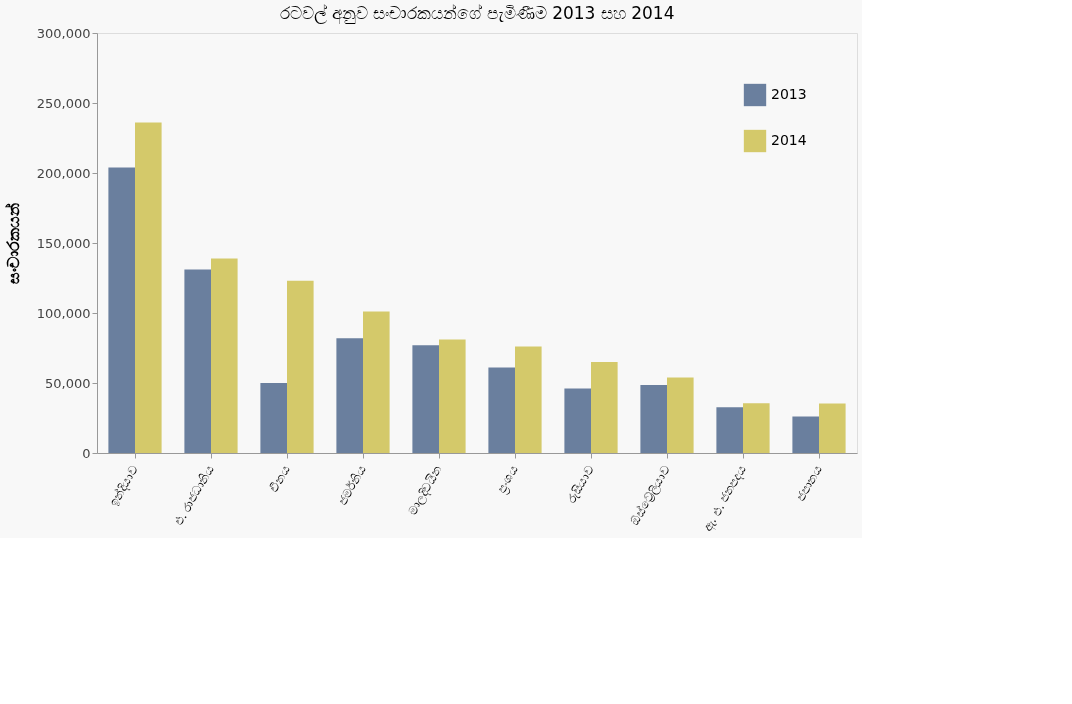  I want to click on y-tick-label: 200,000, so click(63, 173).